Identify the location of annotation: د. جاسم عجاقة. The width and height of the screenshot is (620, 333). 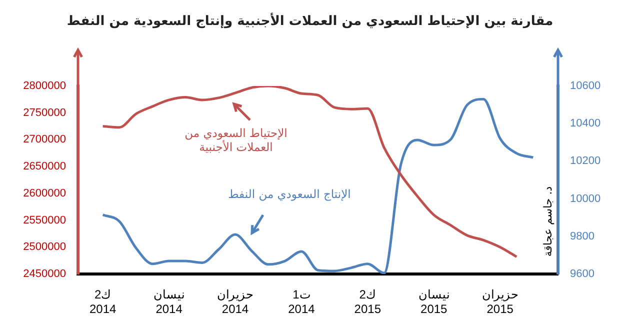
(548, 222).